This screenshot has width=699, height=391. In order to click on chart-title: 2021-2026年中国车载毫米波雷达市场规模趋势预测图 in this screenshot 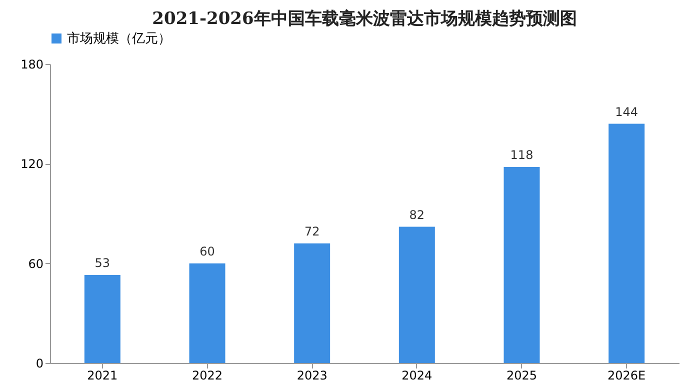, I will do `click(364, 18)`.